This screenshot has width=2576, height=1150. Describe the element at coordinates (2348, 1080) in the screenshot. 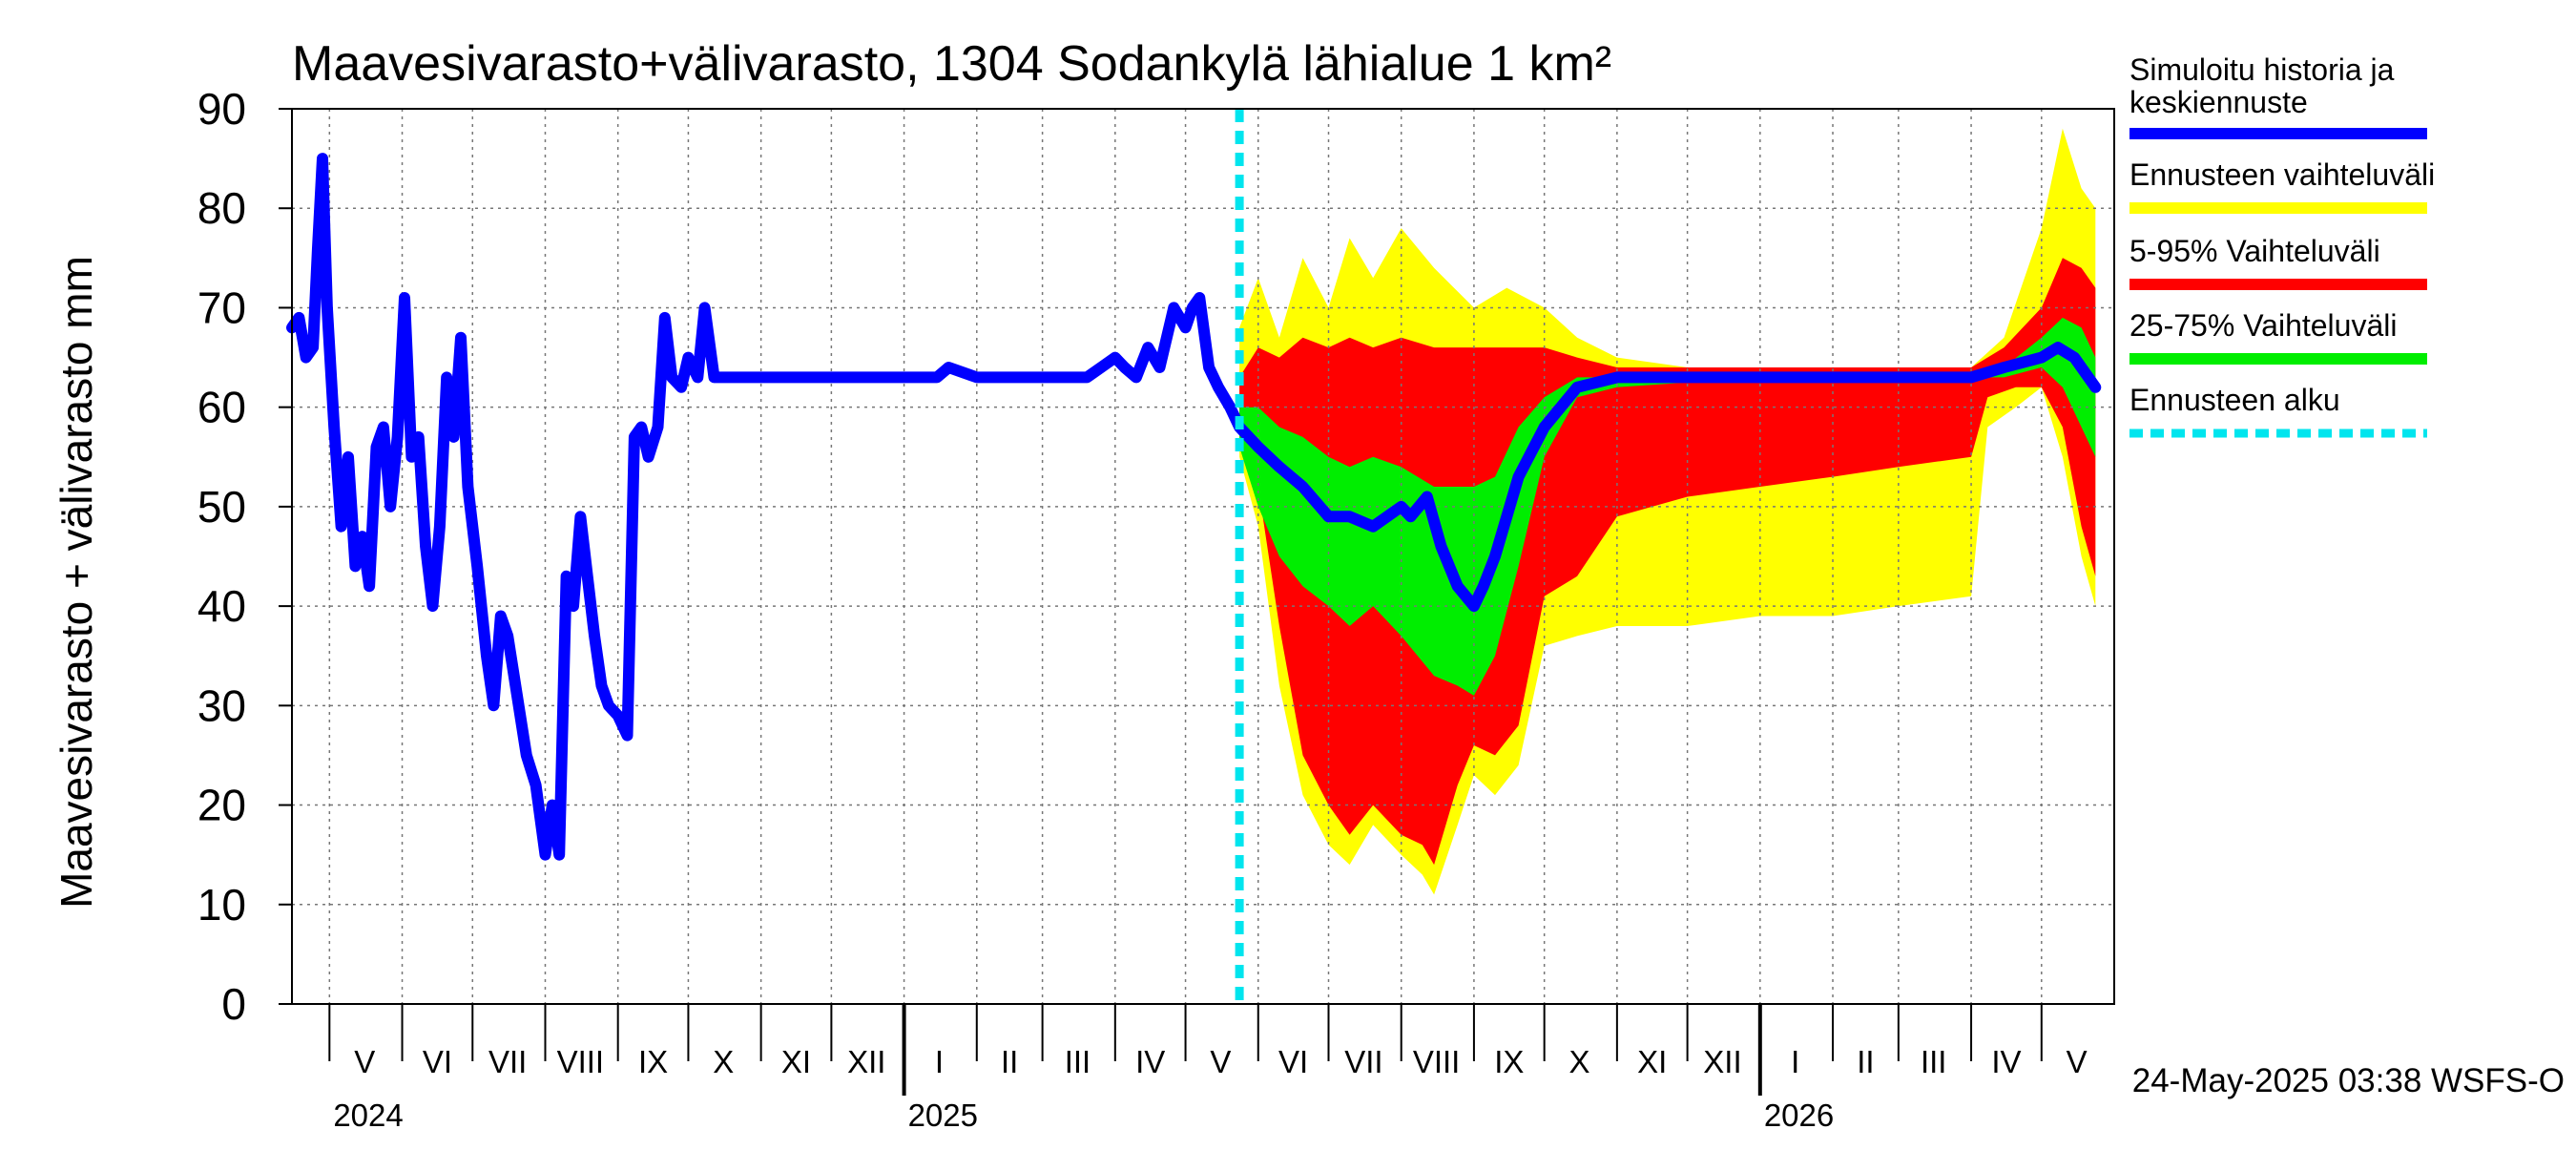

I see `footer-timestamp: 24-May-2025 03:38 WSFS-O` at that location.